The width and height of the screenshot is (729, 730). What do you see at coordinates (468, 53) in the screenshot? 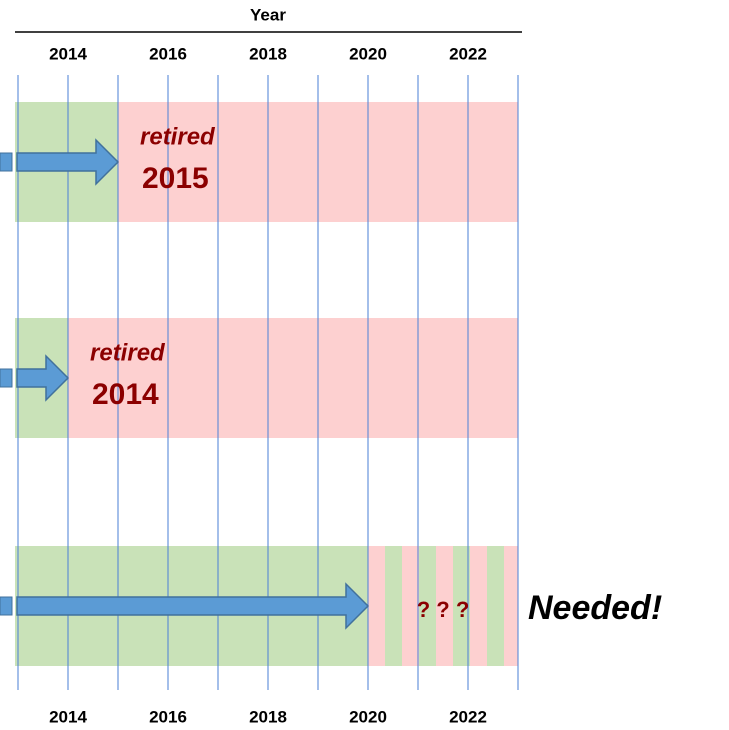
I see `tick-label-top: 2022` at bounding box center [468, 53].